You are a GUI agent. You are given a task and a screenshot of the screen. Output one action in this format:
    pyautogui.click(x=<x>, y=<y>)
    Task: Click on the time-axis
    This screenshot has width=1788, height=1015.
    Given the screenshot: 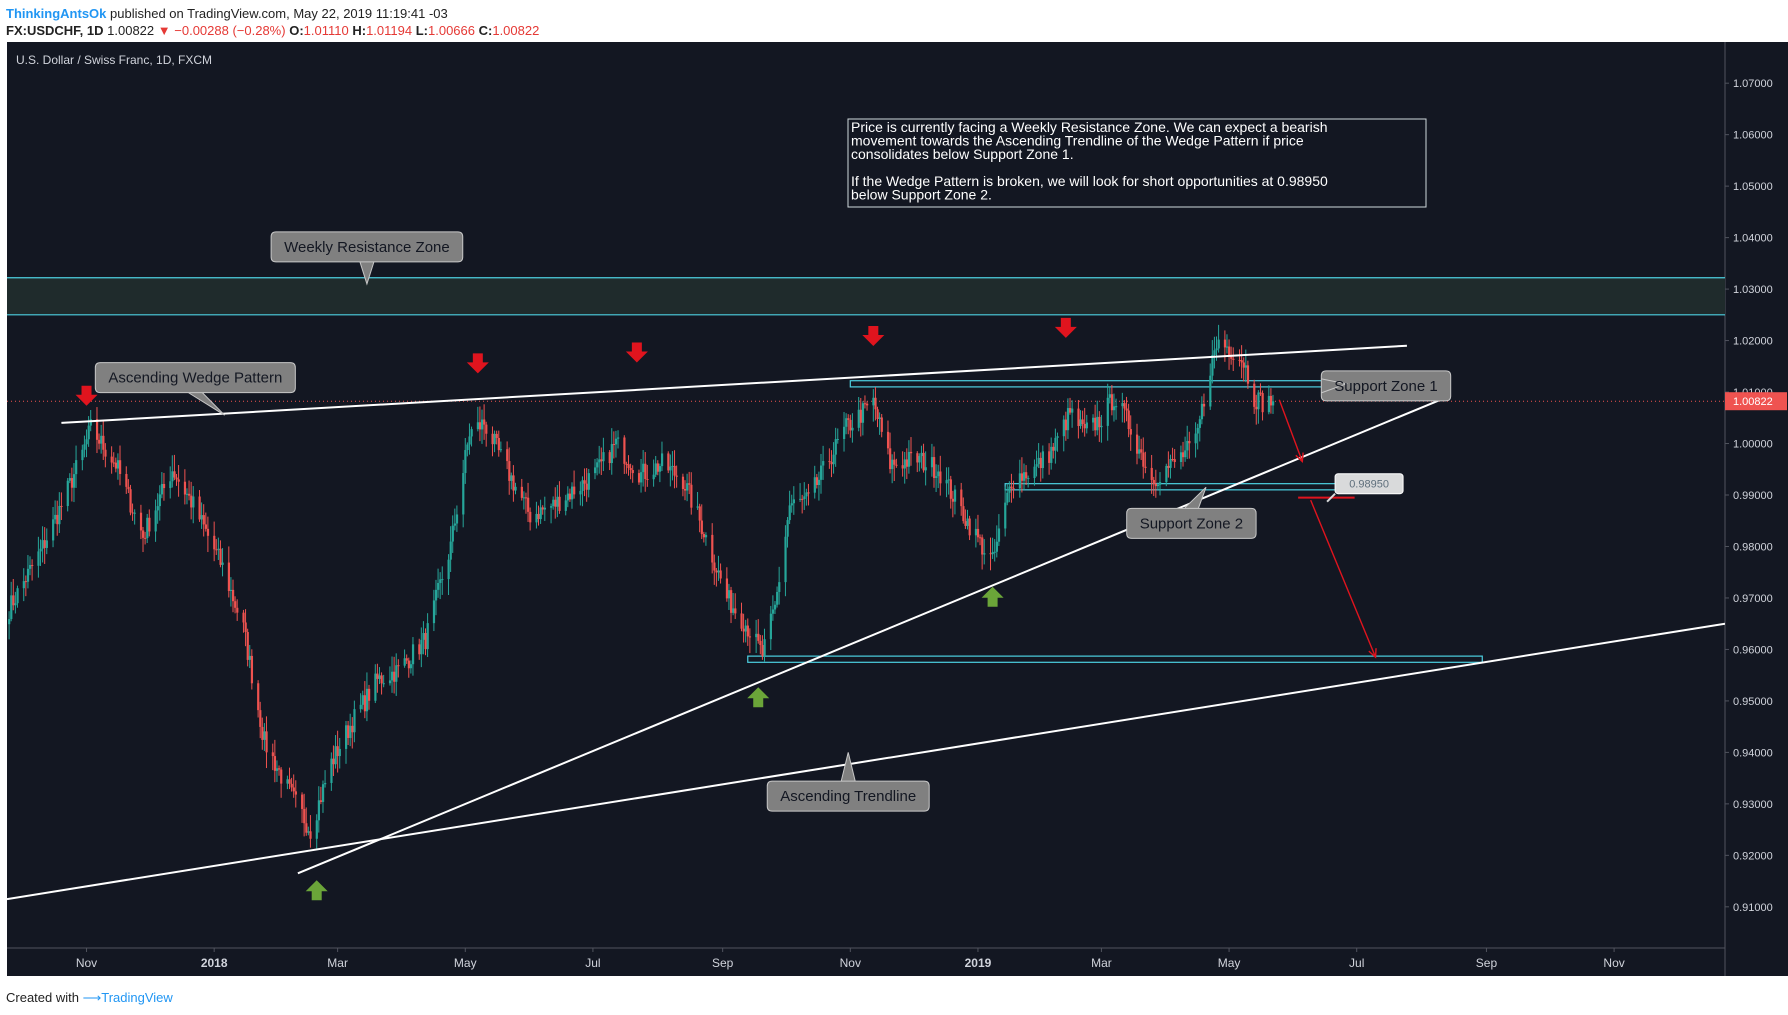 What is the action you would take?
    pyautogui.click(x=897, y=962)
    